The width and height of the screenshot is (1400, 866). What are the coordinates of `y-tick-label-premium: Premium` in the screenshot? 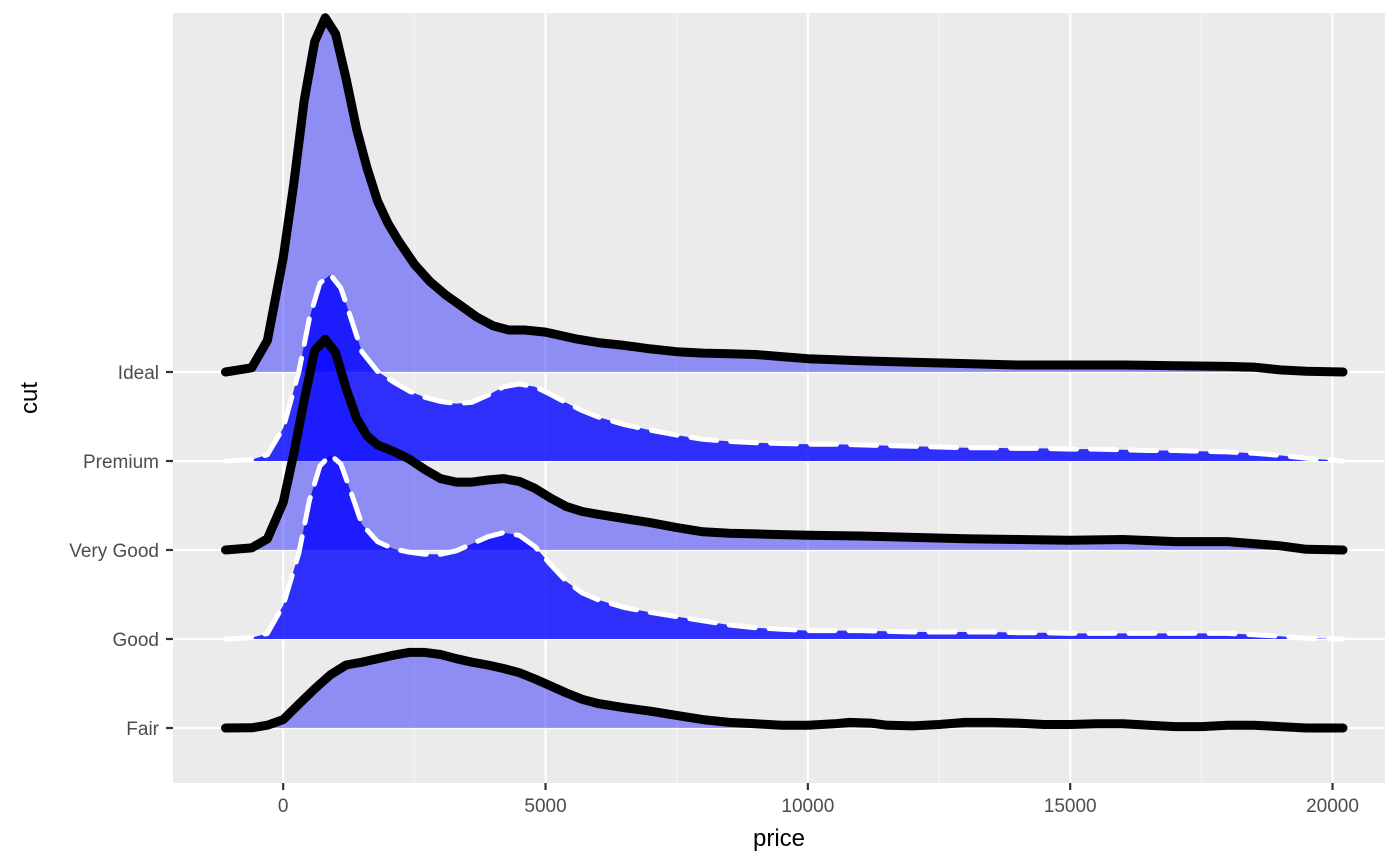 It's located at (121, 462).